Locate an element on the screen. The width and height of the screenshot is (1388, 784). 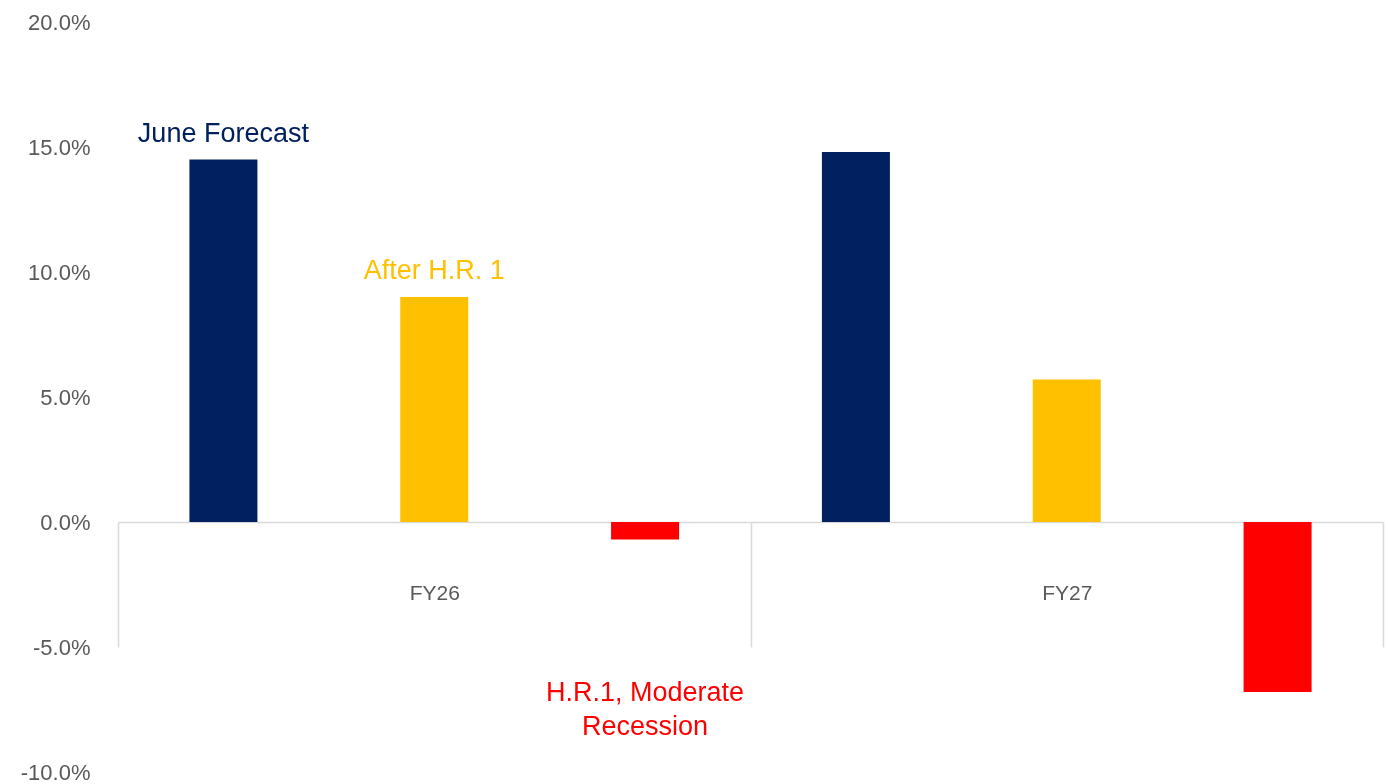
y-tick-label: -10.0% is located at coordinates (55, 771).